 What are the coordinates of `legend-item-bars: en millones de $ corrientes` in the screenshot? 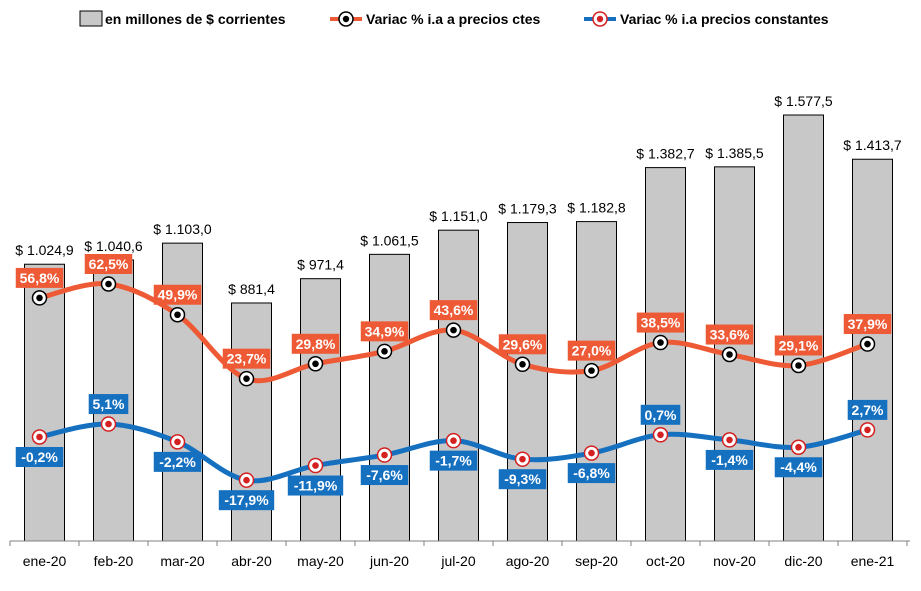 It's located at (182, 18).